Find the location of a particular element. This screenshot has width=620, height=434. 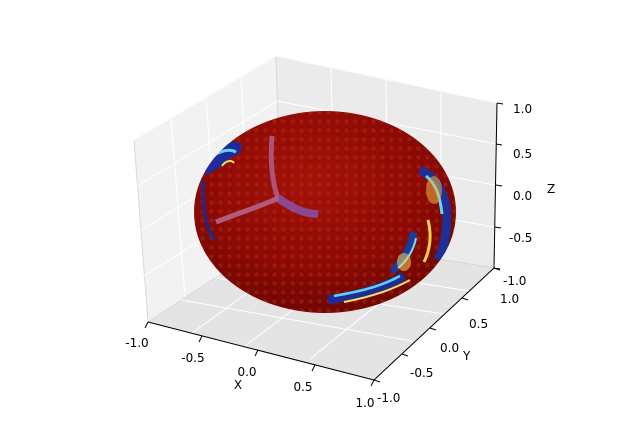

x-tick-label: 0.5 is located at coordinates (302, 387).